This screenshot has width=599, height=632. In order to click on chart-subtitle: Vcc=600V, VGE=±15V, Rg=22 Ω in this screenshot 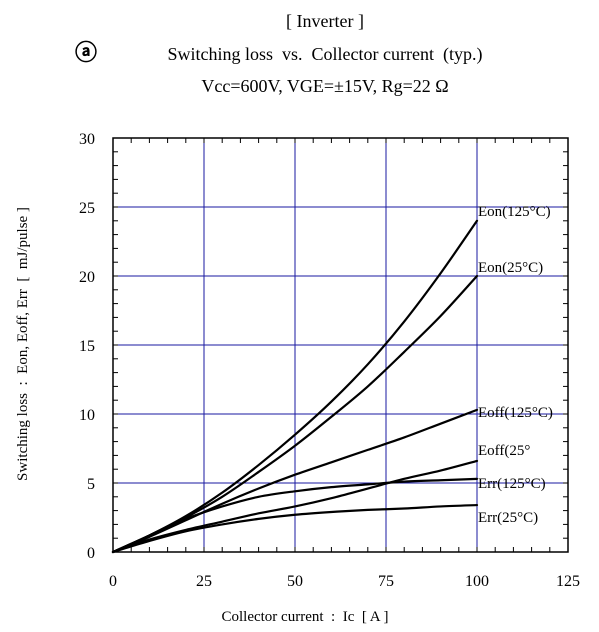, I will do `click(324, 86)`.